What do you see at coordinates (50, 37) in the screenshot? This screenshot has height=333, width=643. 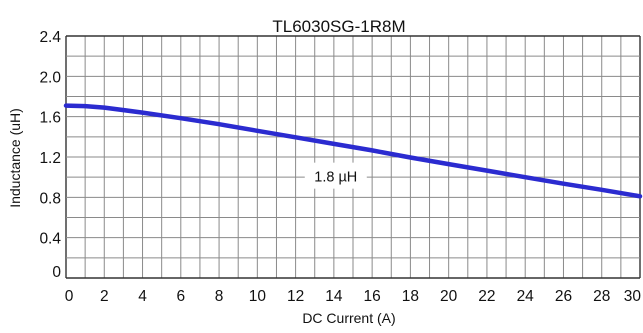 I see `y-tick-label: 2.4` at bounding box center [50, 37].